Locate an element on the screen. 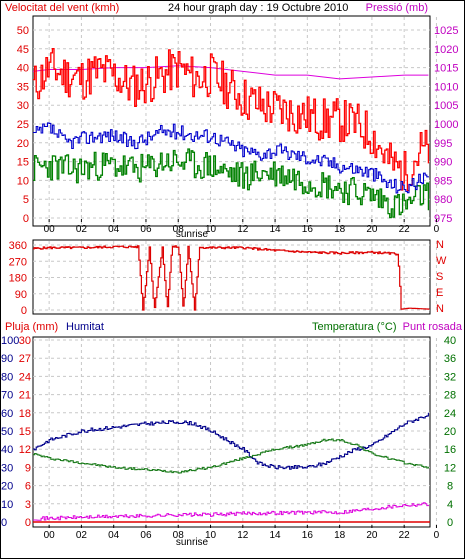  pressure-y-tick-label: 980 is located at coordinates (443, 200).